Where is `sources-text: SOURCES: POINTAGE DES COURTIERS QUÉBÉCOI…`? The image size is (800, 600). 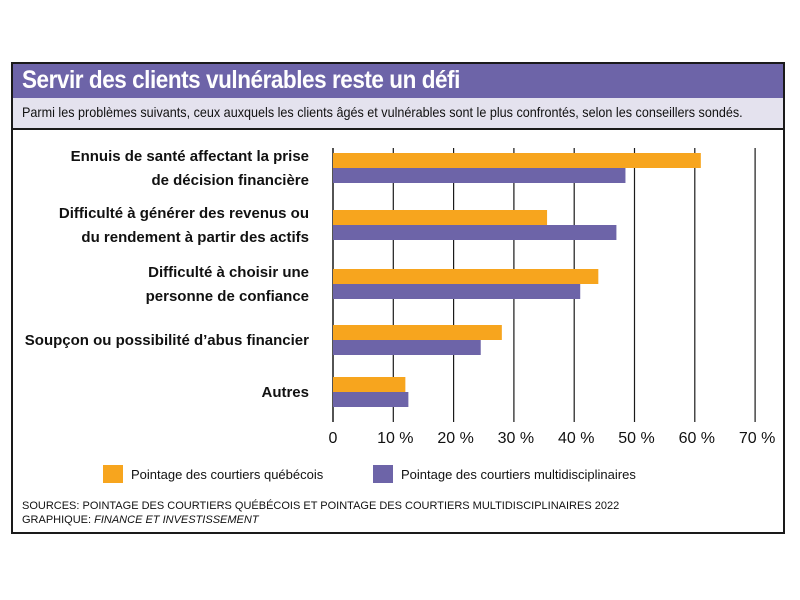 sources-text: SOURCES: POINTAGE DES COURTIERS QUÉBÉCOI… is located at coordinates (321, 506).